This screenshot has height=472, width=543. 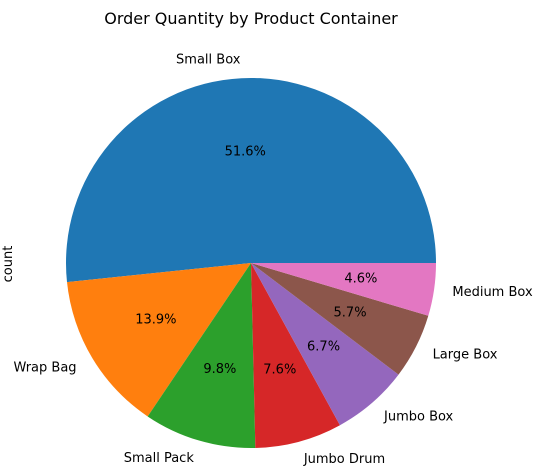 I want to click on chart-title: Order Quantity by Product Container, so click(x=251, y=18).